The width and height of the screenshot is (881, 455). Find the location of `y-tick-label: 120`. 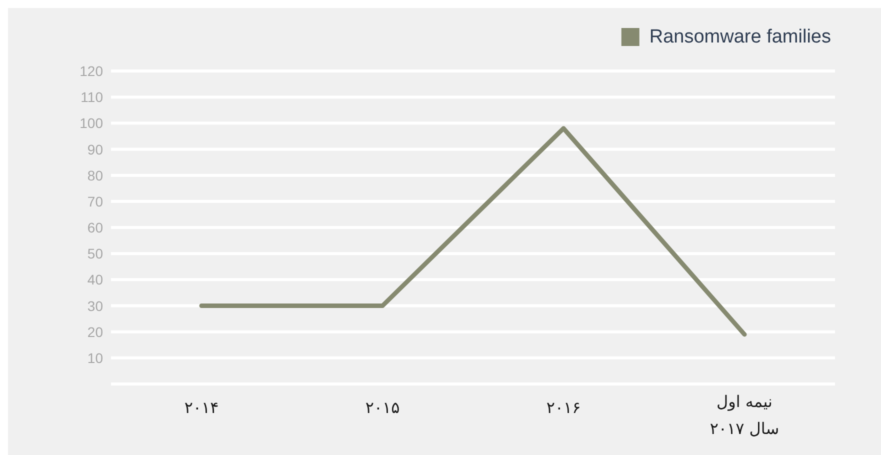

y-tick-label: 120 is located at coordinates (92, 71).